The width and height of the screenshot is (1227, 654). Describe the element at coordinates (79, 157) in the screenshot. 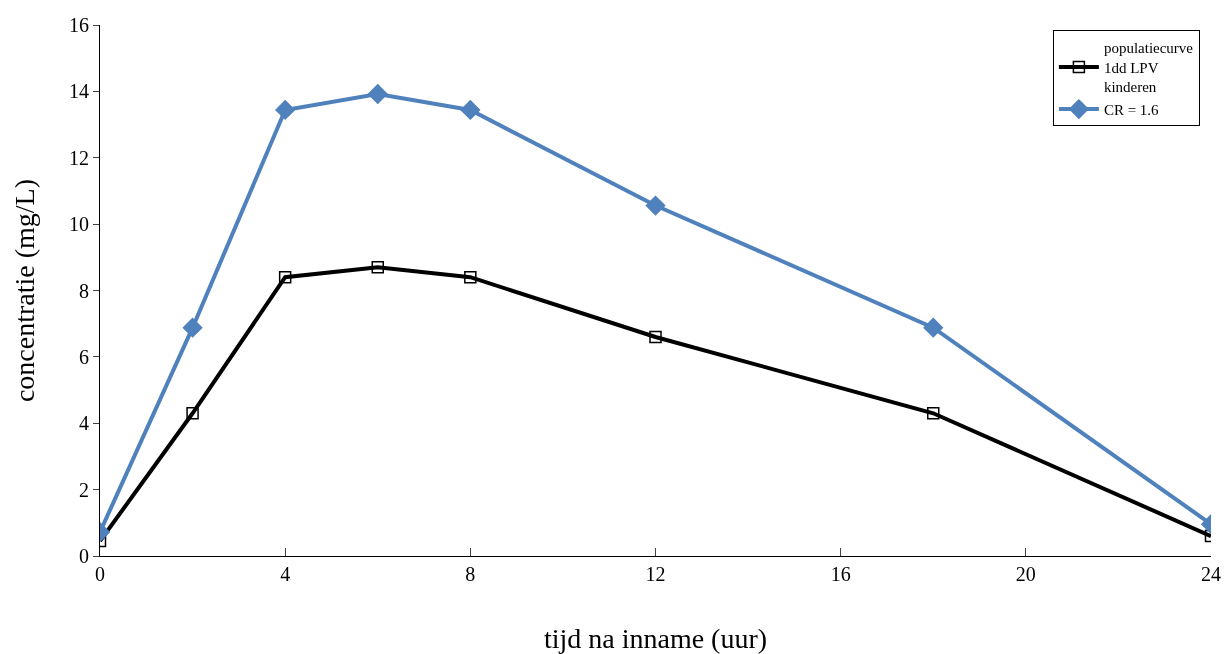

I see `y-tick-label: 12` at that location.